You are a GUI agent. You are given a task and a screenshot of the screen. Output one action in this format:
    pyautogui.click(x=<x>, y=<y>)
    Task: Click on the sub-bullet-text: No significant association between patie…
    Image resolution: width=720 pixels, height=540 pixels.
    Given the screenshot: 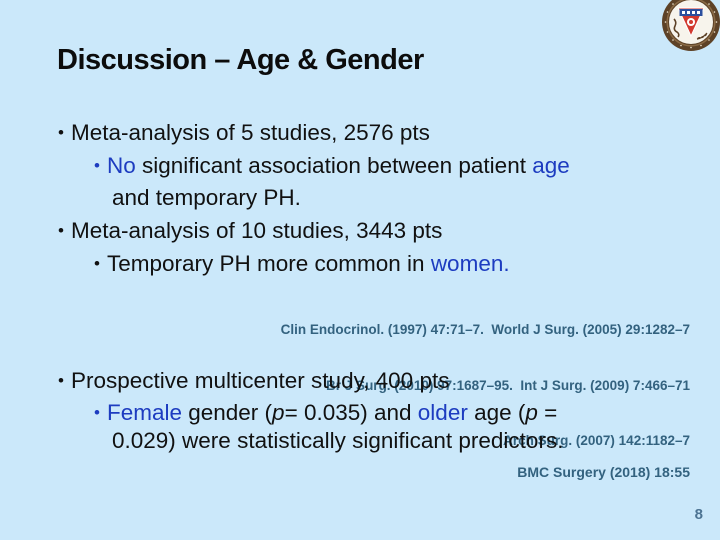 What is the action you would take?
    pyautogui.click(x=338, y=166)
    